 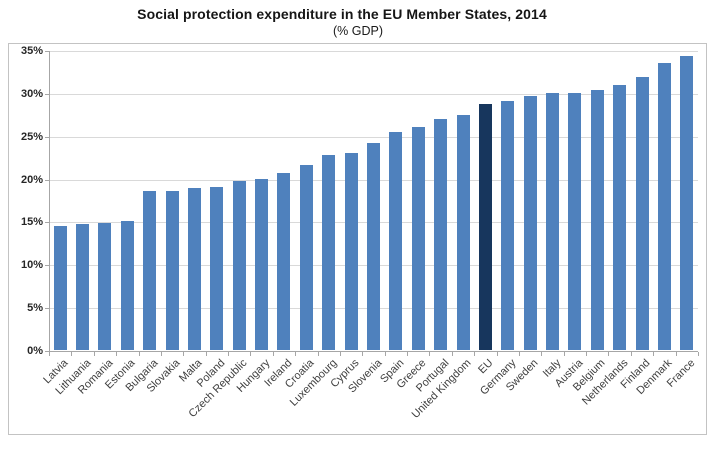 What do you see at coordinates (351, 251) in the screenshot?
I see `bar-cyprus` at bounding box center [351, 251].